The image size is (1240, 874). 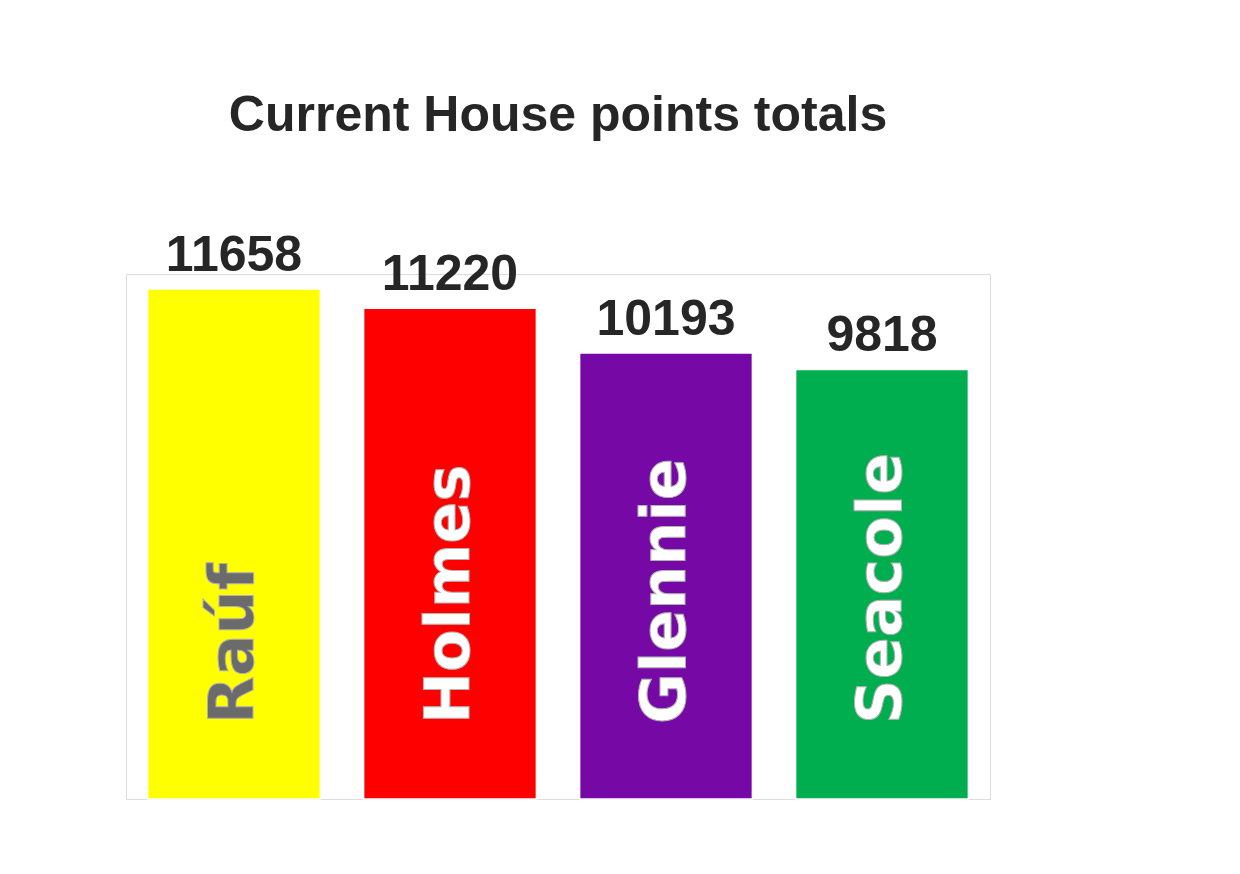 I want to click on data-label: 11658, so click(x=234, y=253).